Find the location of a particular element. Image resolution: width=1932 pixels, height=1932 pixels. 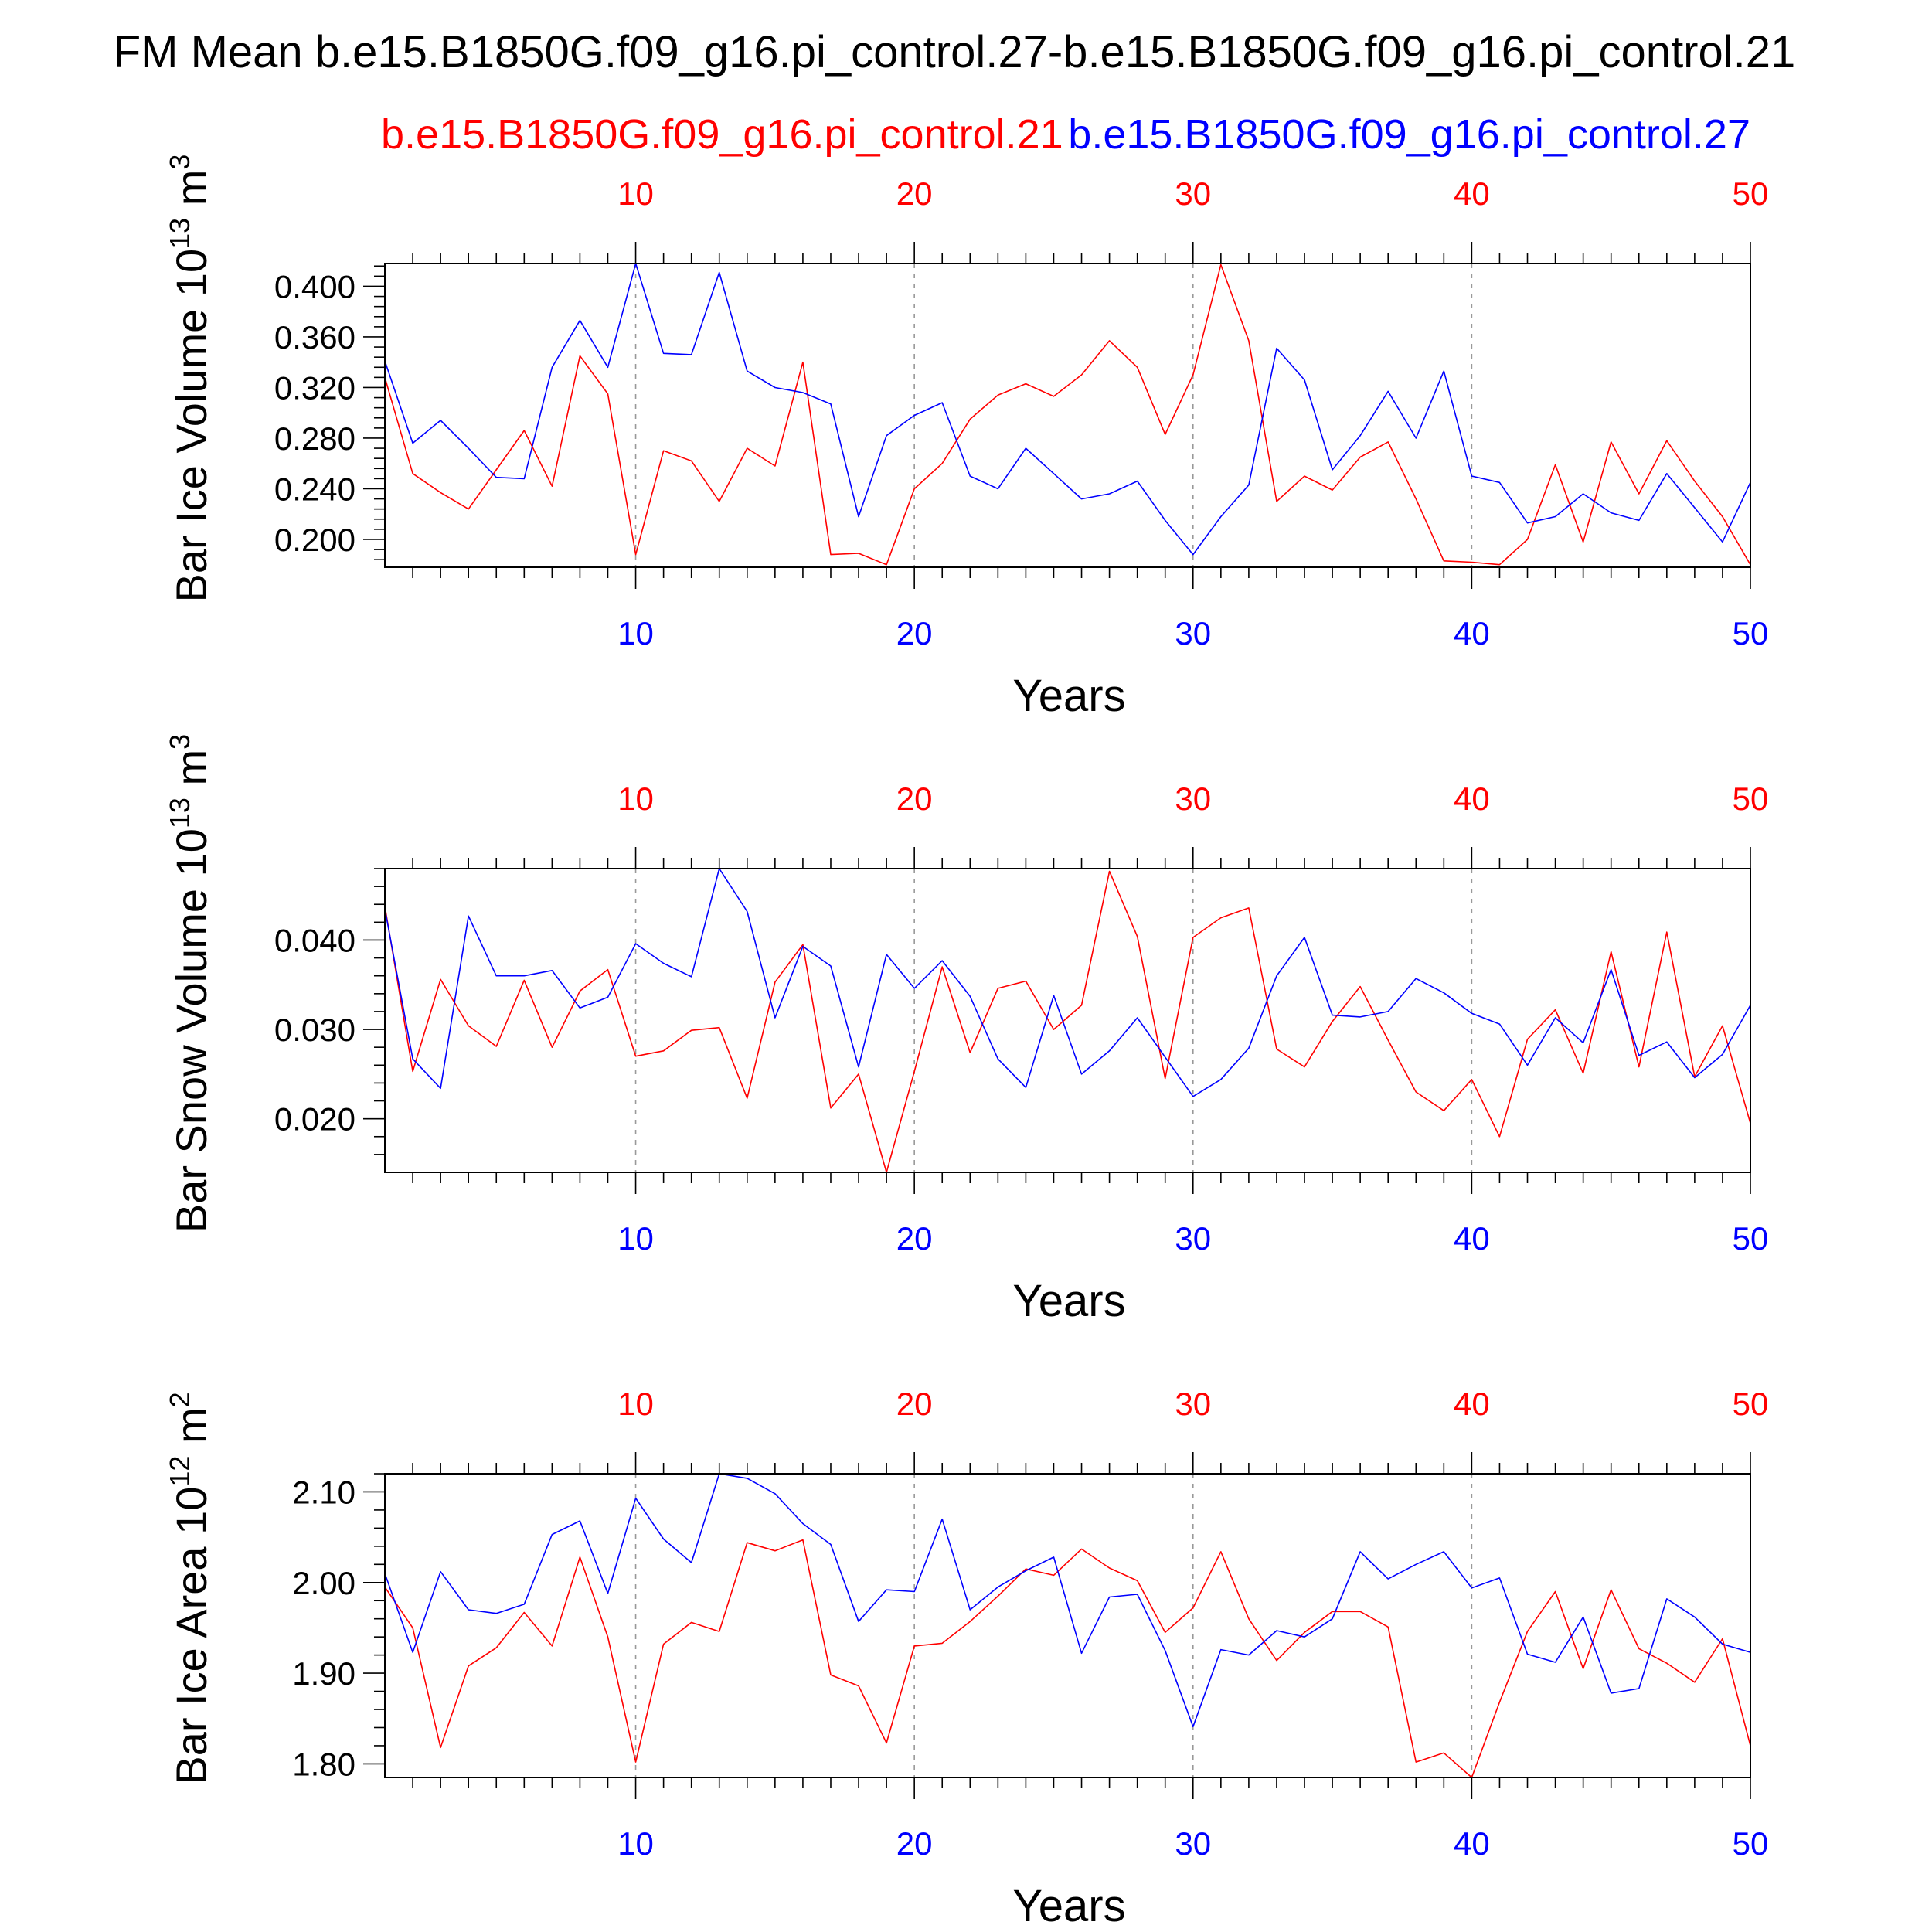

y-tick-label: 0.320 is located at coordinates (314, 388).